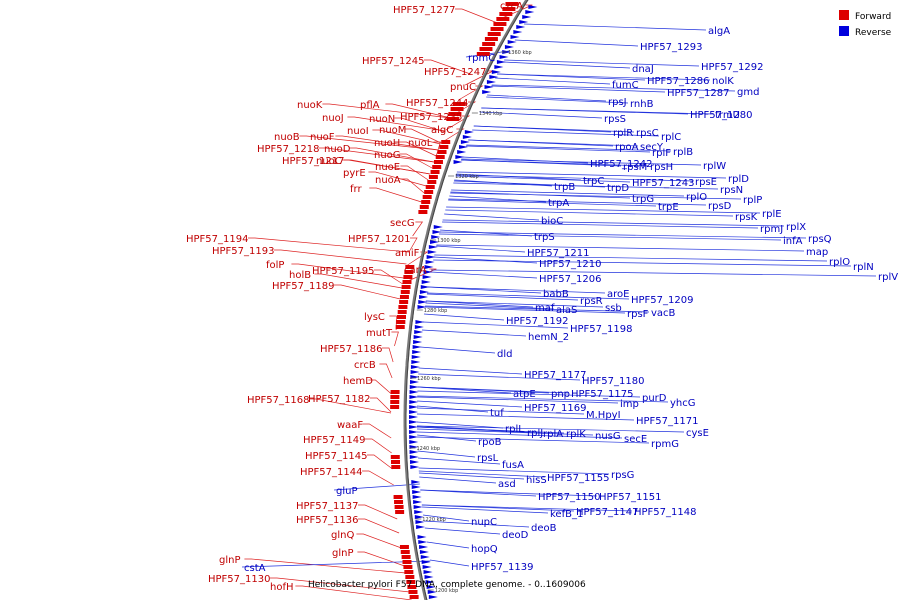 The image size is (900, 600). Describe the element at coordinates (615, 119) in the screenshot. I see `reverse-gene-label-rpss: rpsS` at that location.